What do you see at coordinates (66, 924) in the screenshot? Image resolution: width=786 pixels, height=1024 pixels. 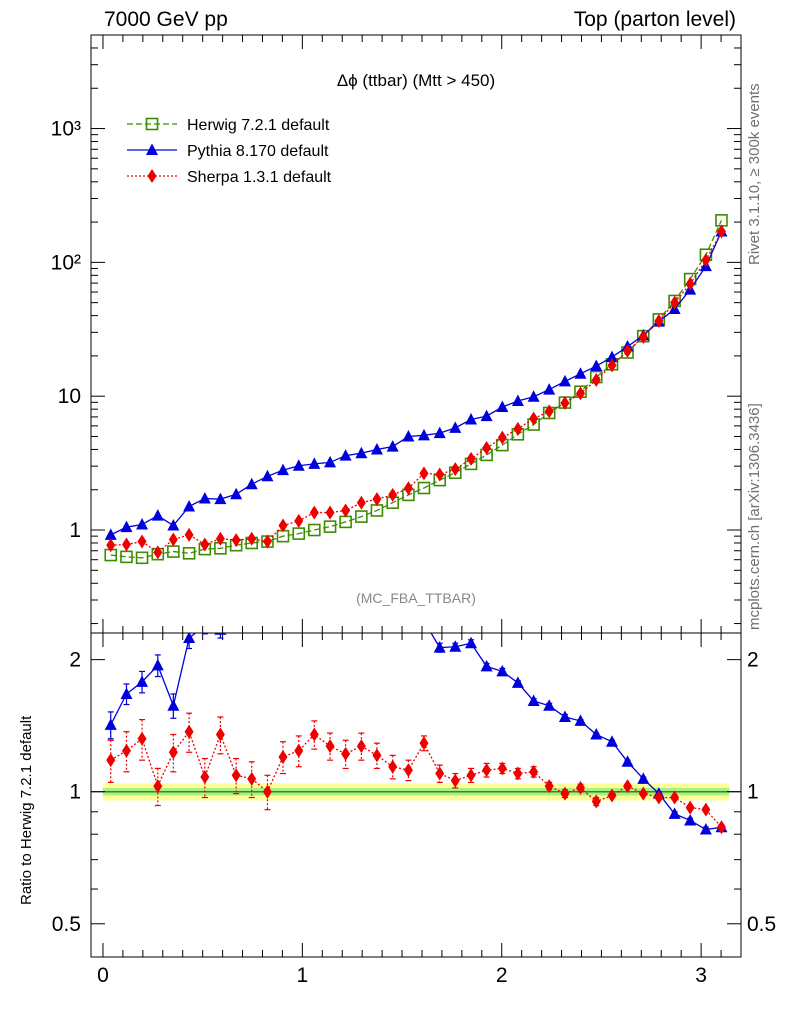 I see `ratio-y-tick-label-left: 0.5` at bounding box center [66, 924].